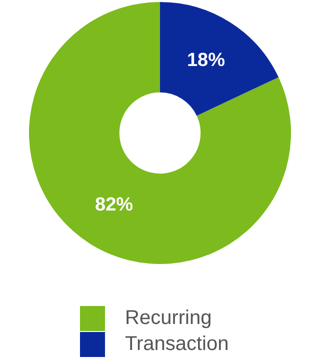 The width and height of the screenshot is (320, 360). Describe the element at coordinates (114, 205) in the screenshot. I see `data-label: 82%` at that location.